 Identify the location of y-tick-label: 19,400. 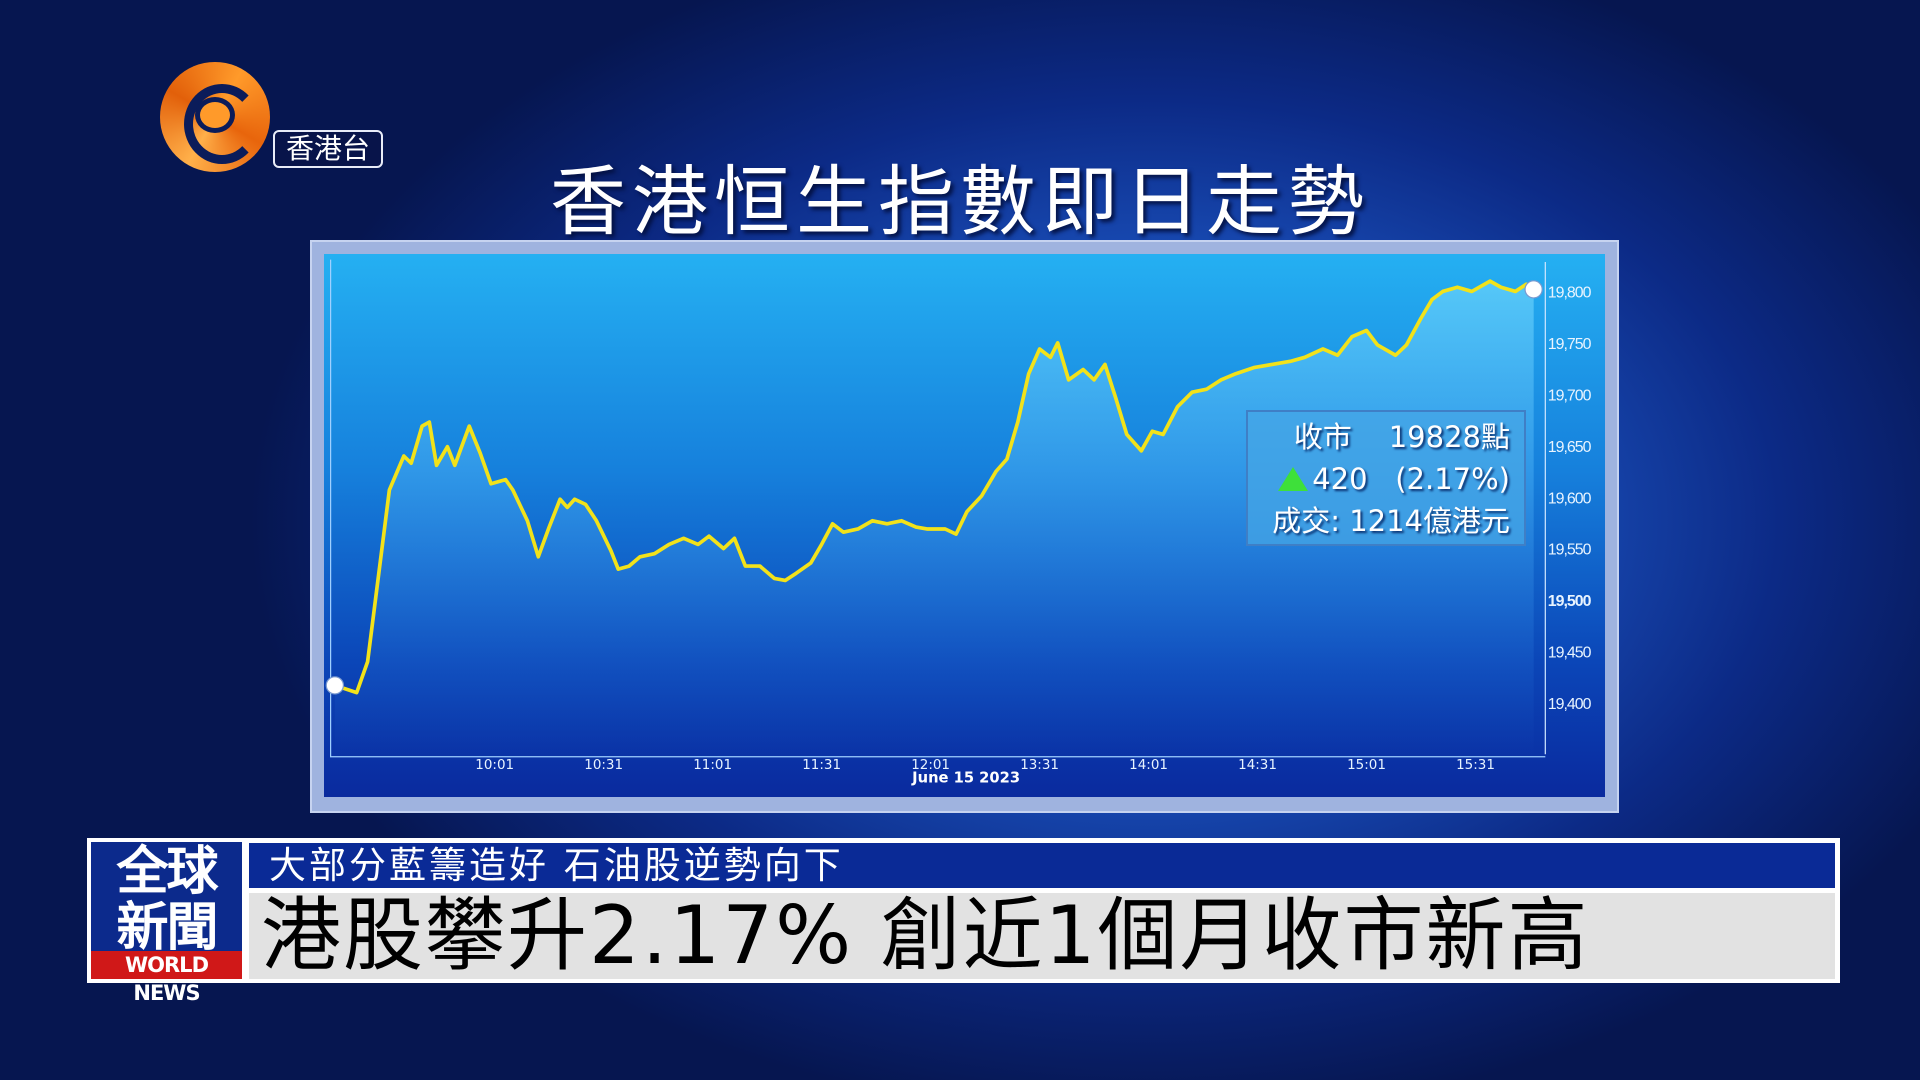
(1570, 704).